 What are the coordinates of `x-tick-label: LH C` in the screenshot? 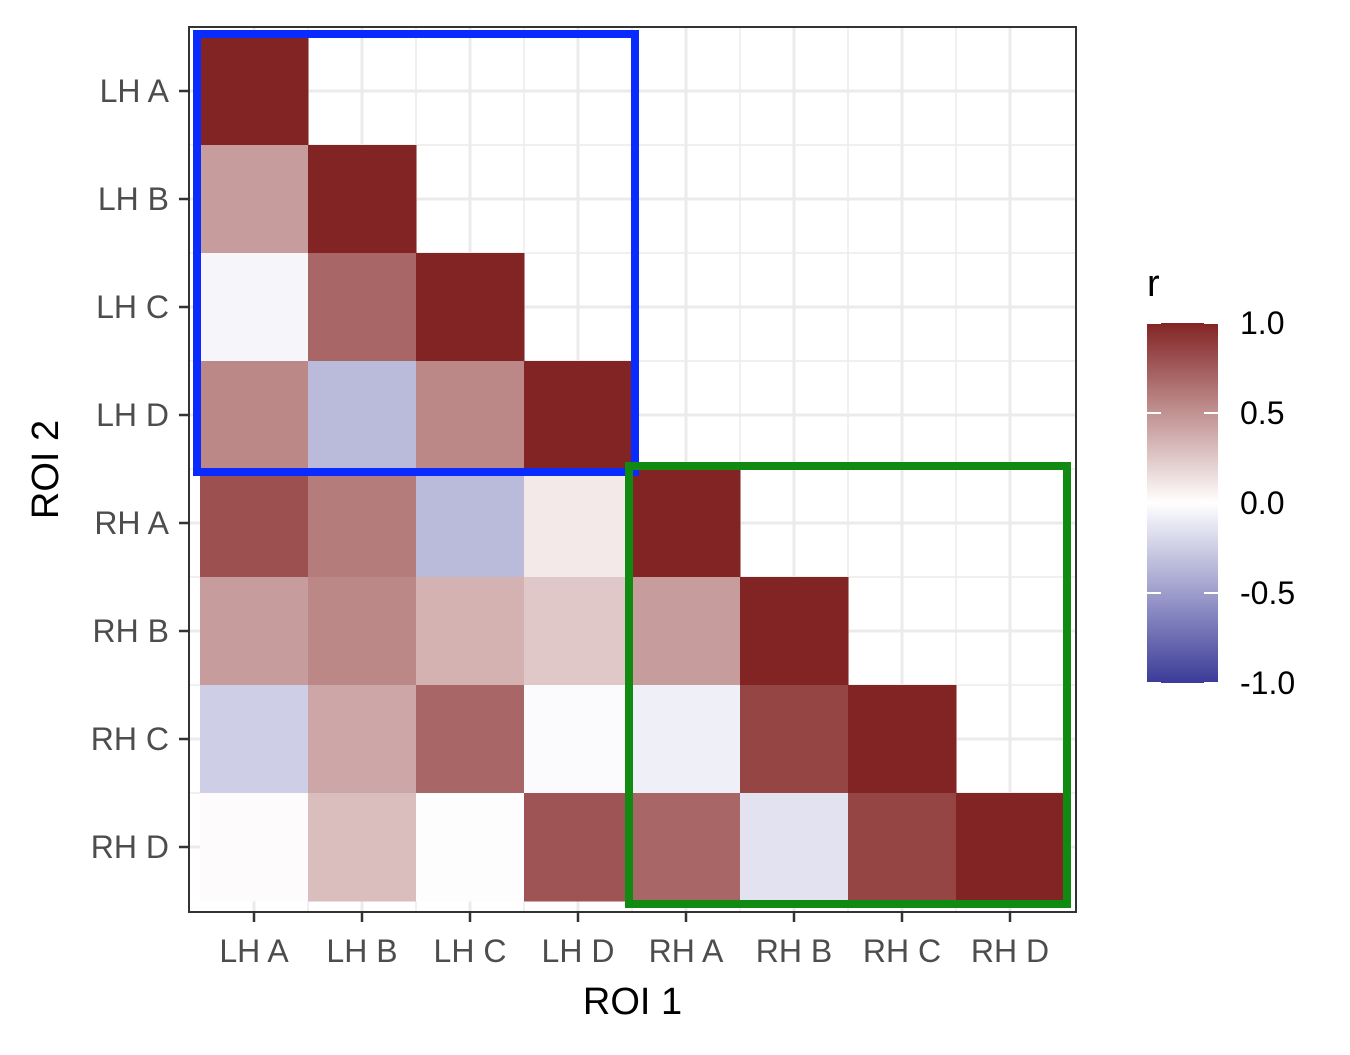 It's located at (470, 951).